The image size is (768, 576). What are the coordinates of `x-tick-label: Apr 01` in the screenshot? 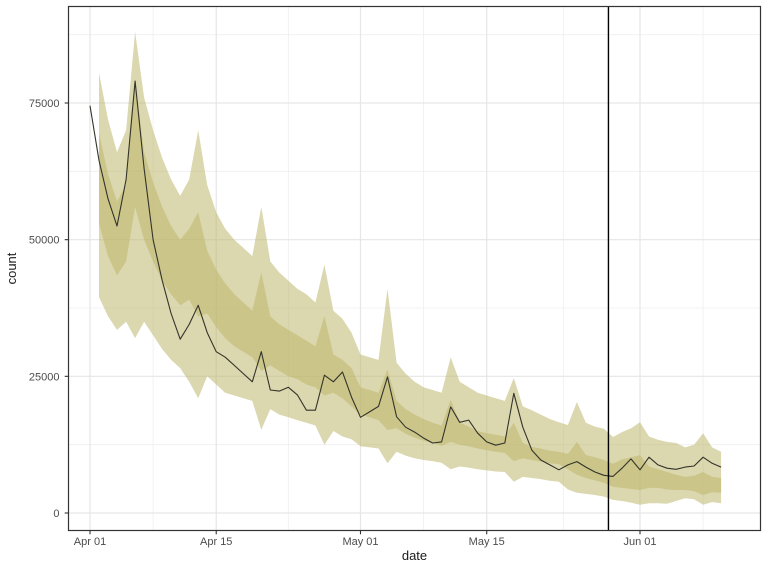 It's located at (90, 542).